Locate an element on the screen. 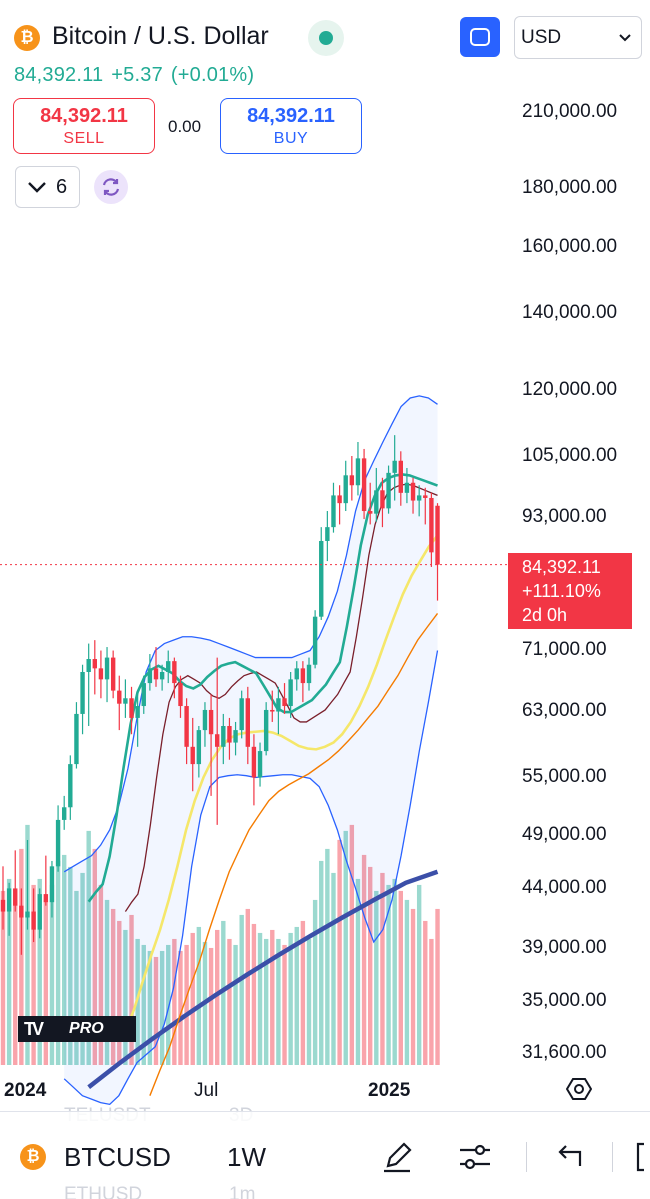  sync-icon is located at coordinates (111, 187).